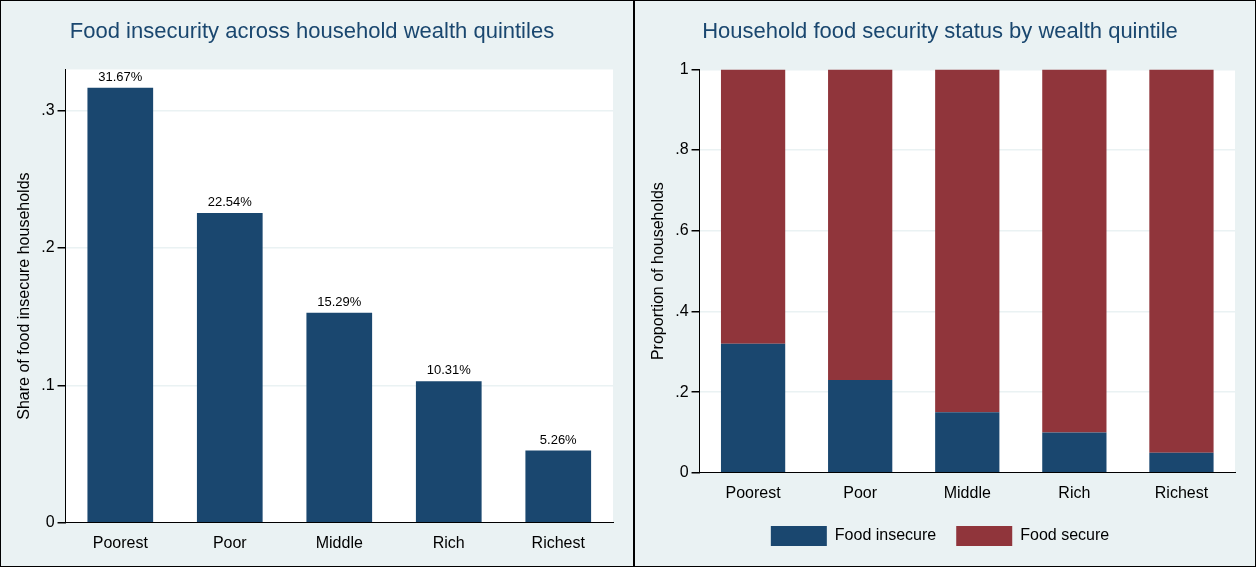 This screenshot has height=567, width=1258. What do you see at coordinates (682, 230) in the screenshot?
I see `y-tick-label: .6` at bounding box center [682, 230].